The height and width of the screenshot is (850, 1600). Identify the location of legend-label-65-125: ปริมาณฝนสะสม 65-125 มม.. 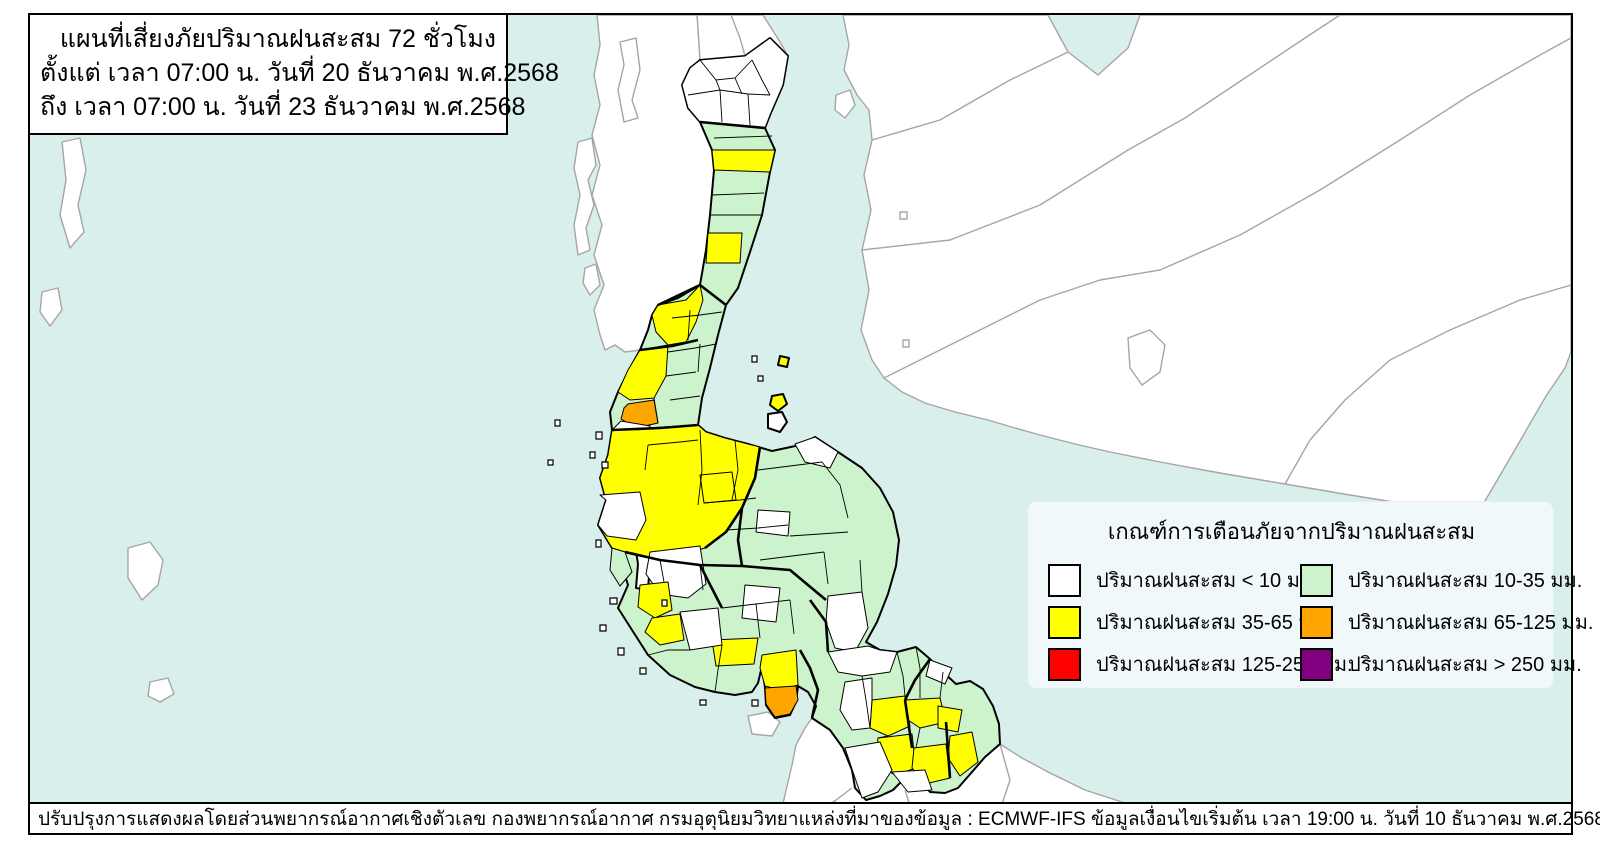
(1471, 623).